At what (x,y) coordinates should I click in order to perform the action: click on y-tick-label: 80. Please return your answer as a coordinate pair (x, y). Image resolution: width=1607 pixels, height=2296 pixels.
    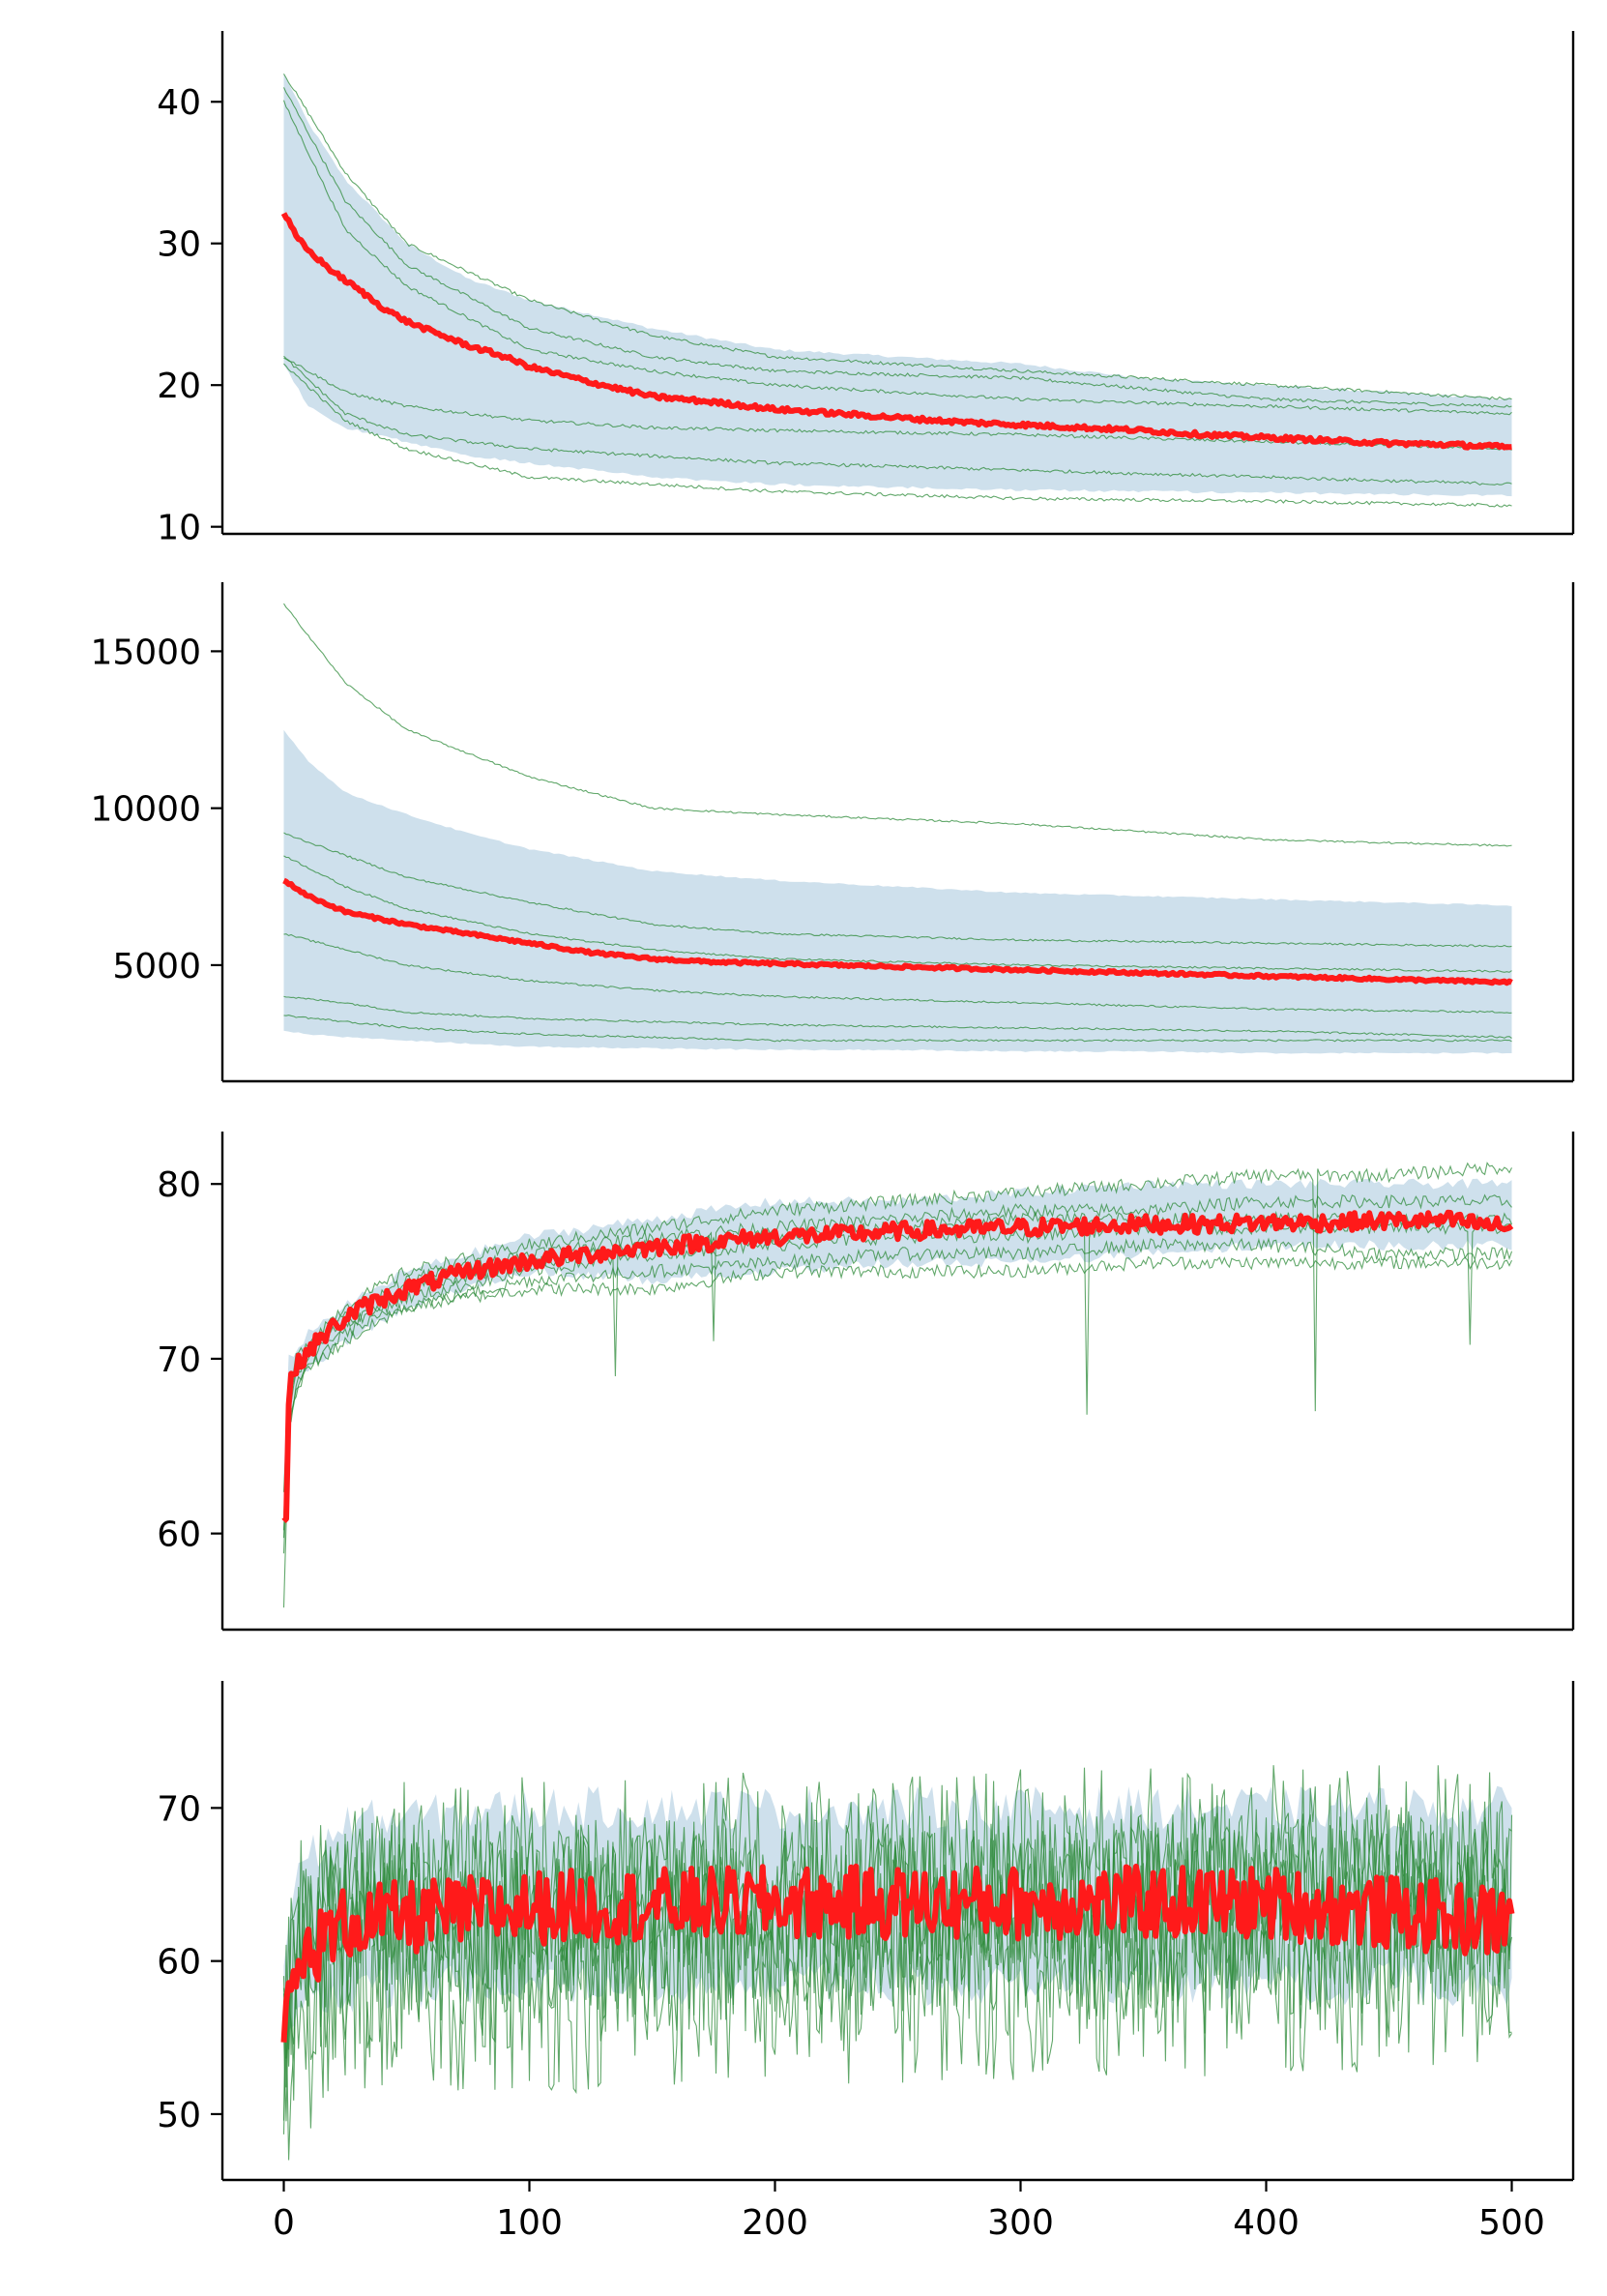
    Looking at the image, I should click on (179, 1185).